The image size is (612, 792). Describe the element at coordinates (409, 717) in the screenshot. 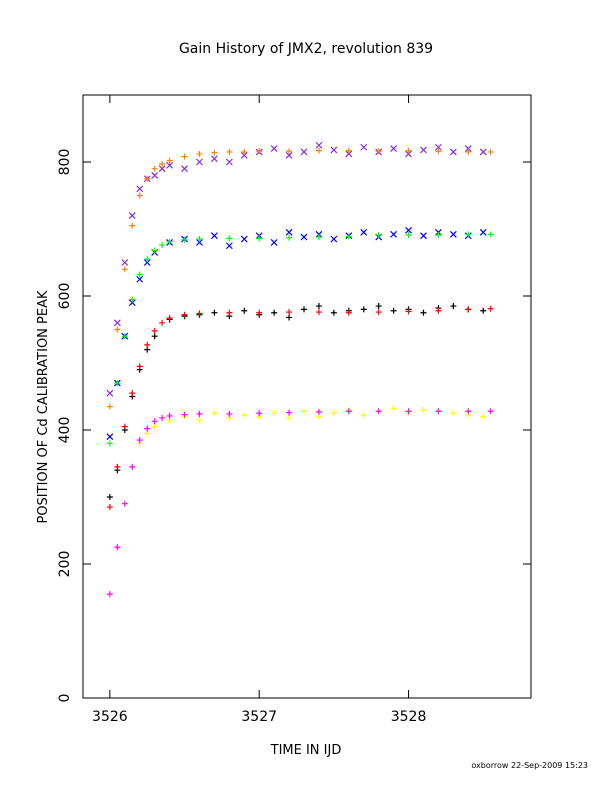

I see `x-tick-label-2: 3528` at that location.